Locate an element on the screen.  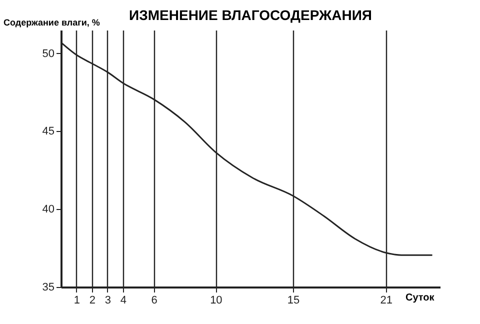
x-tick-label: 6 is located at coordinates (154, 300).